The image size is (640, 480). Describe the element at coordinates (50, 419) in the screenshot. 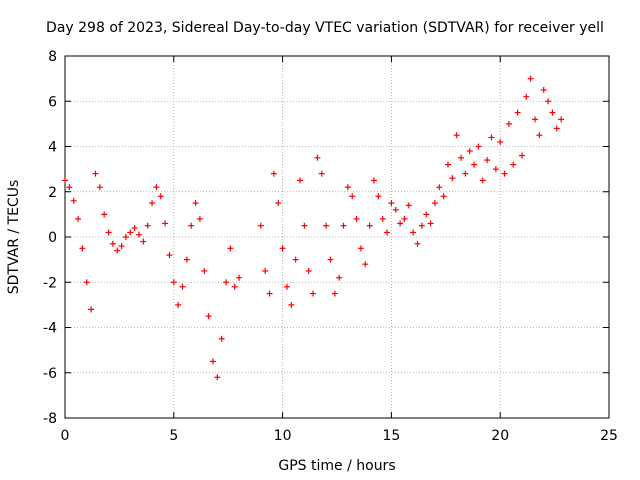

I see `y-tick-label: -8` at that location.